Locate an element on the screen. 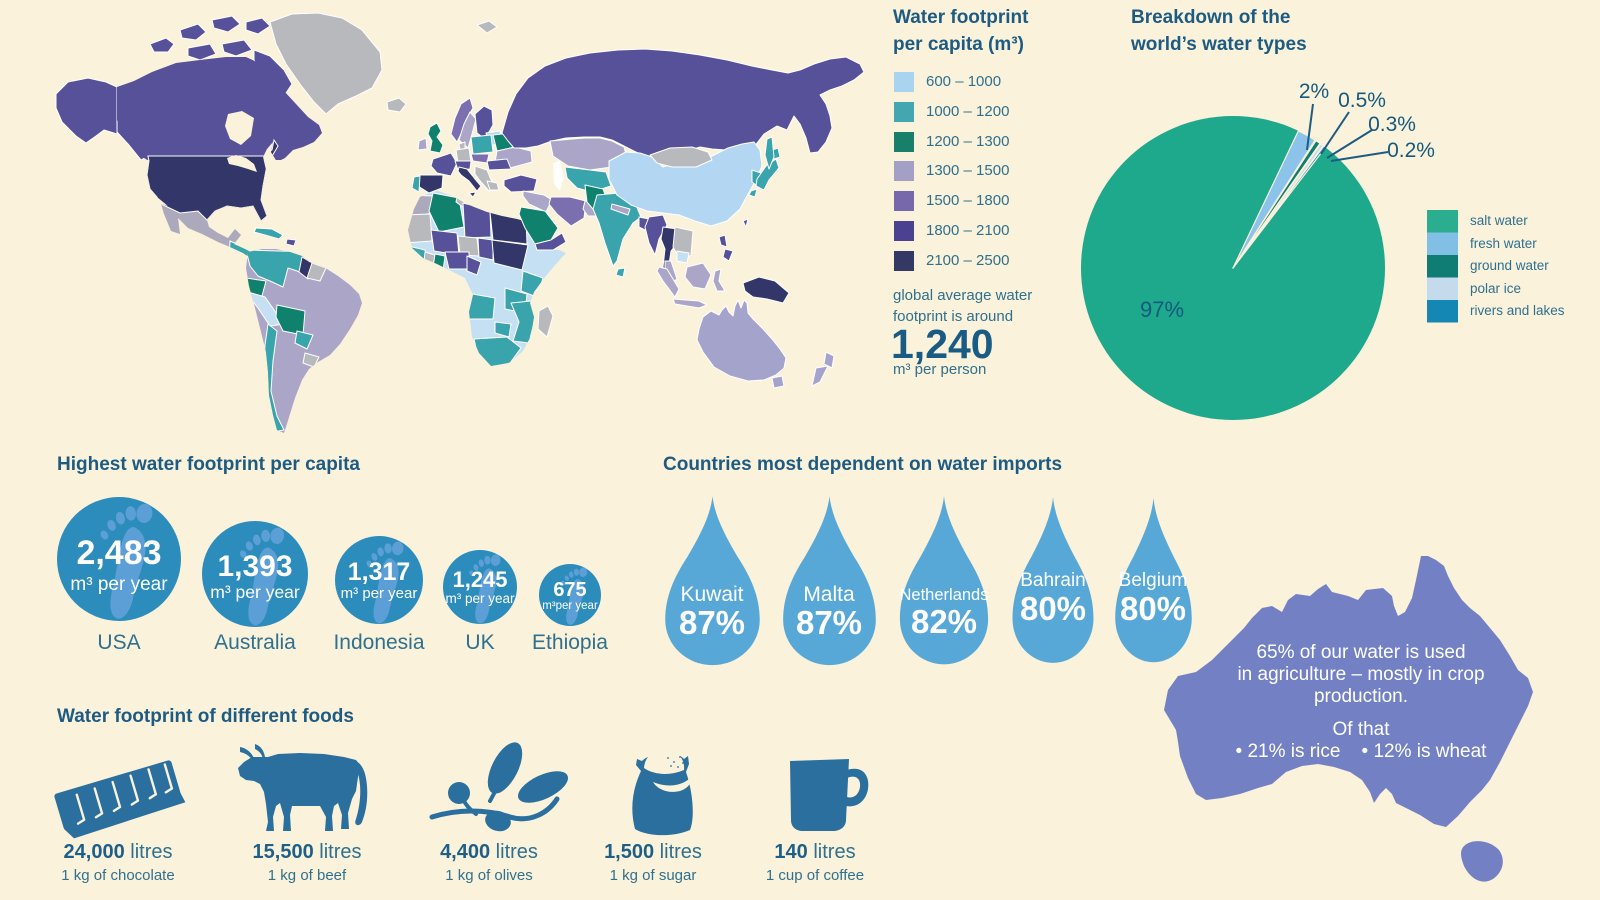  svg-text: 675 is located at coordinates (569, 590).